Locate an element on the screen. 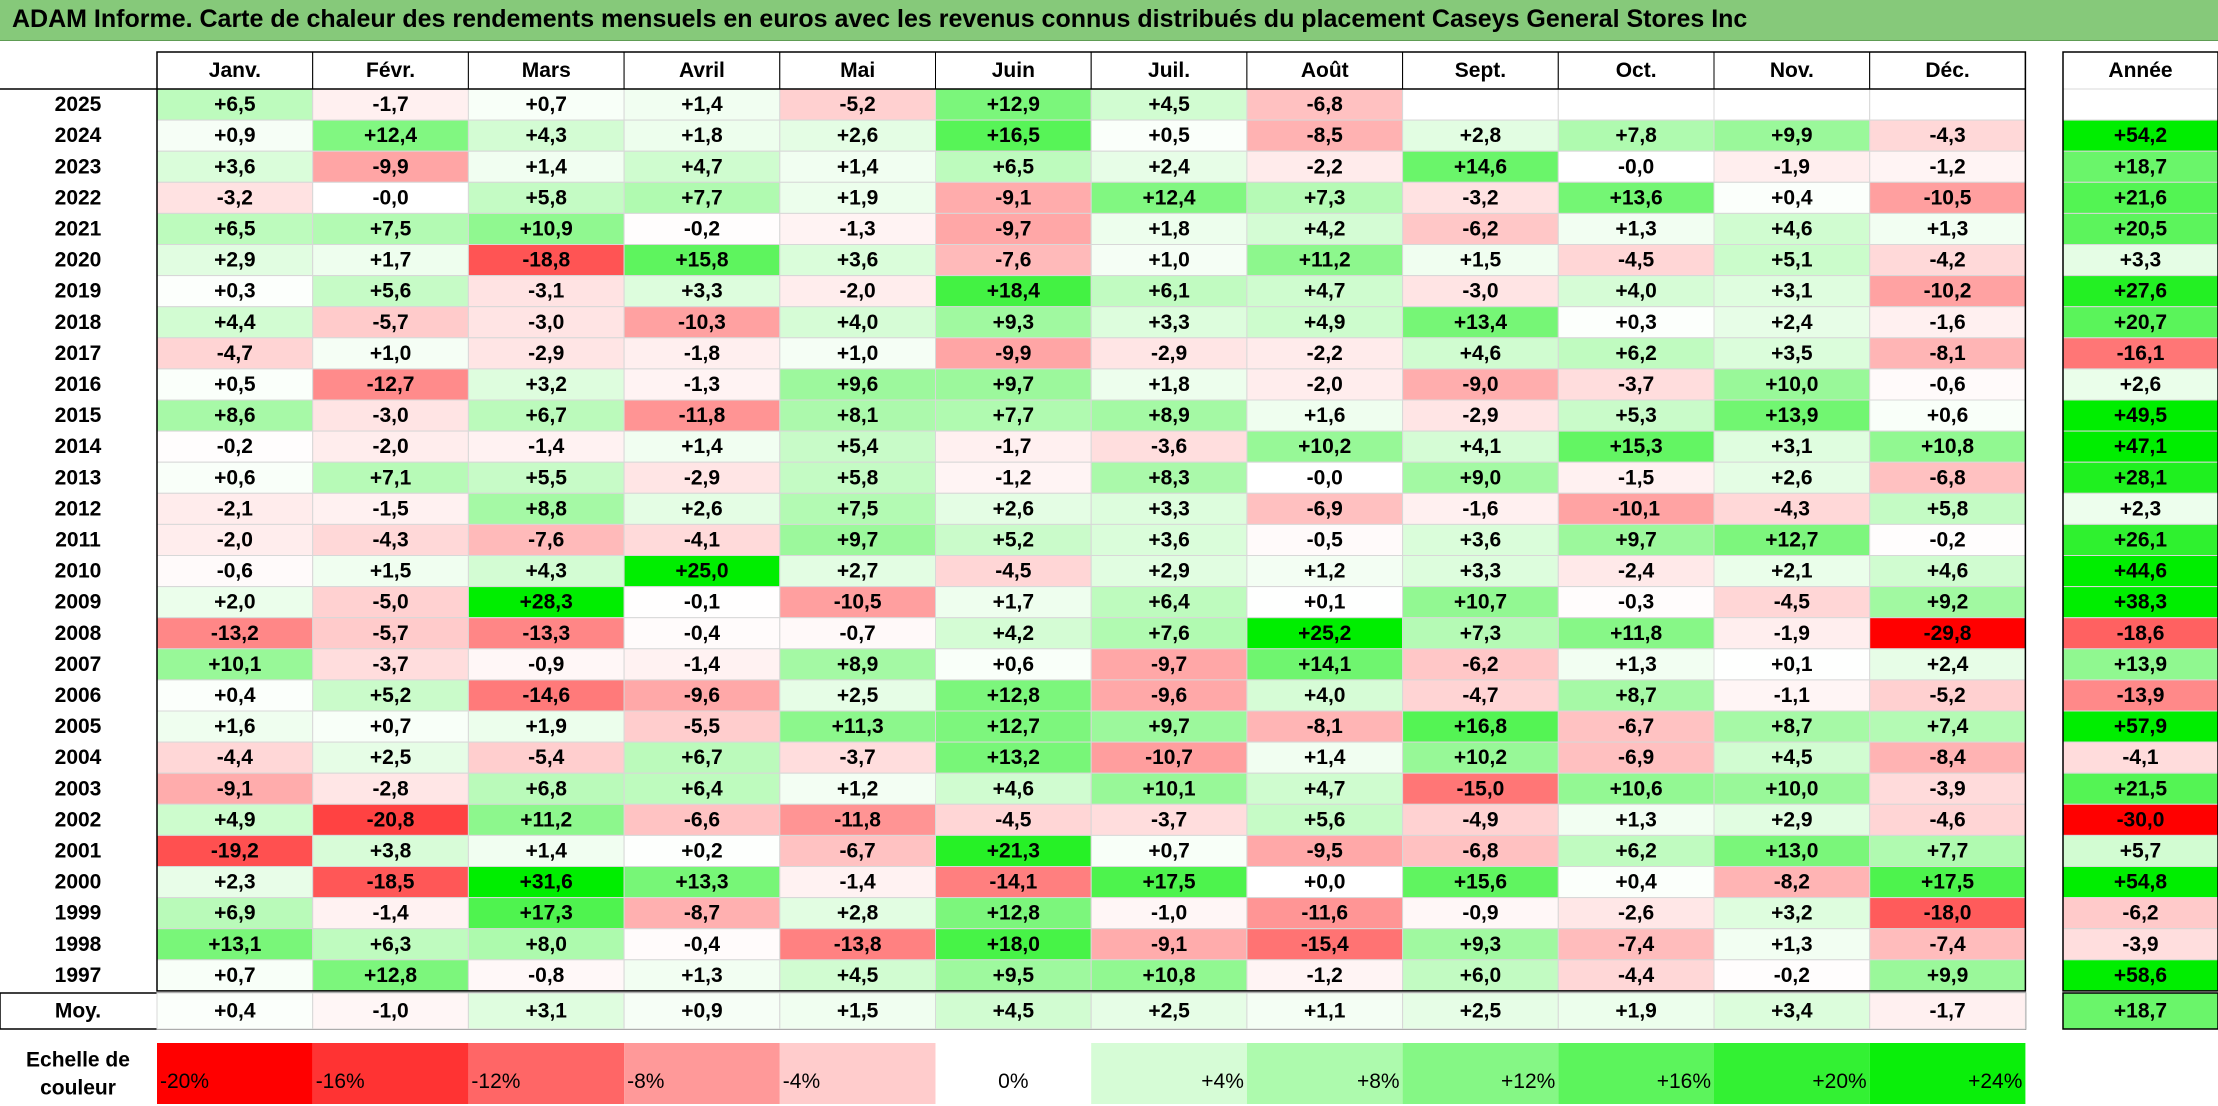 The width and height of the screenshot is (2218, 1106). cell-value: -12,7 is located at coordinates (391, 384).